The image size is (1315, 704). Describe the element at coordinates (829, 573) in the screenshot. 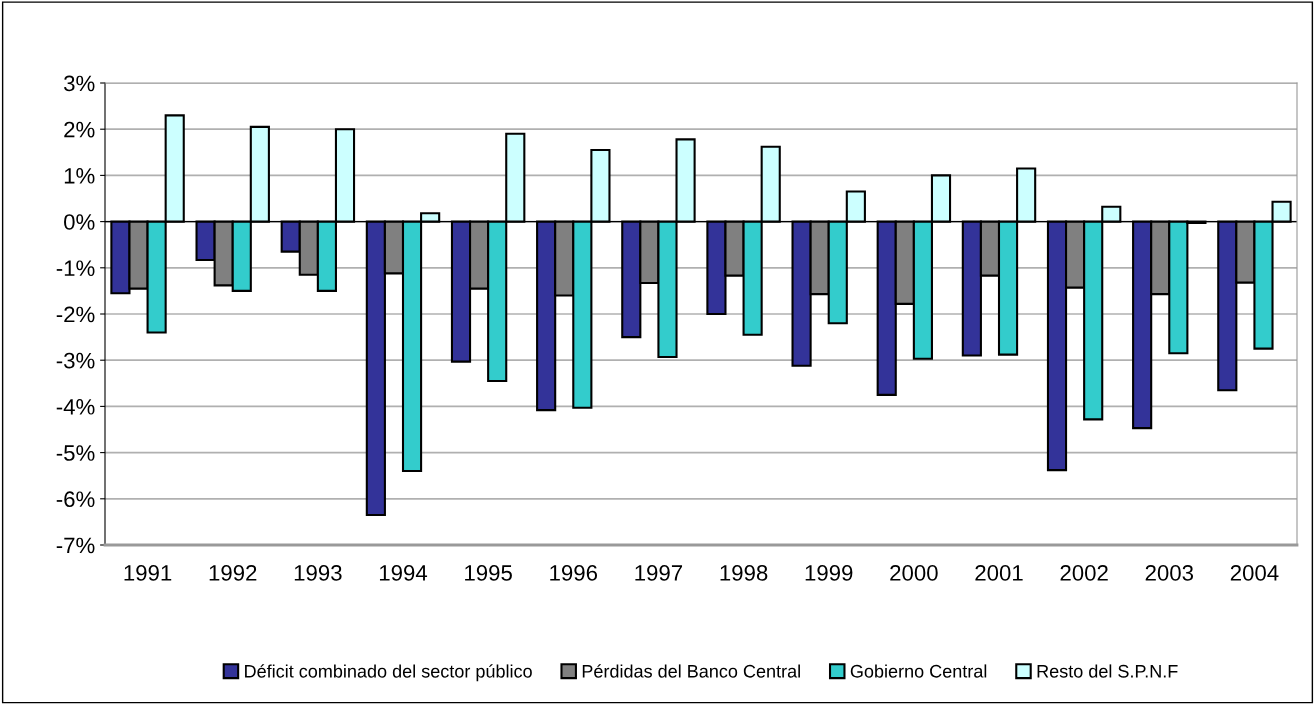

I see `x-tick-label: 1999` at that location.